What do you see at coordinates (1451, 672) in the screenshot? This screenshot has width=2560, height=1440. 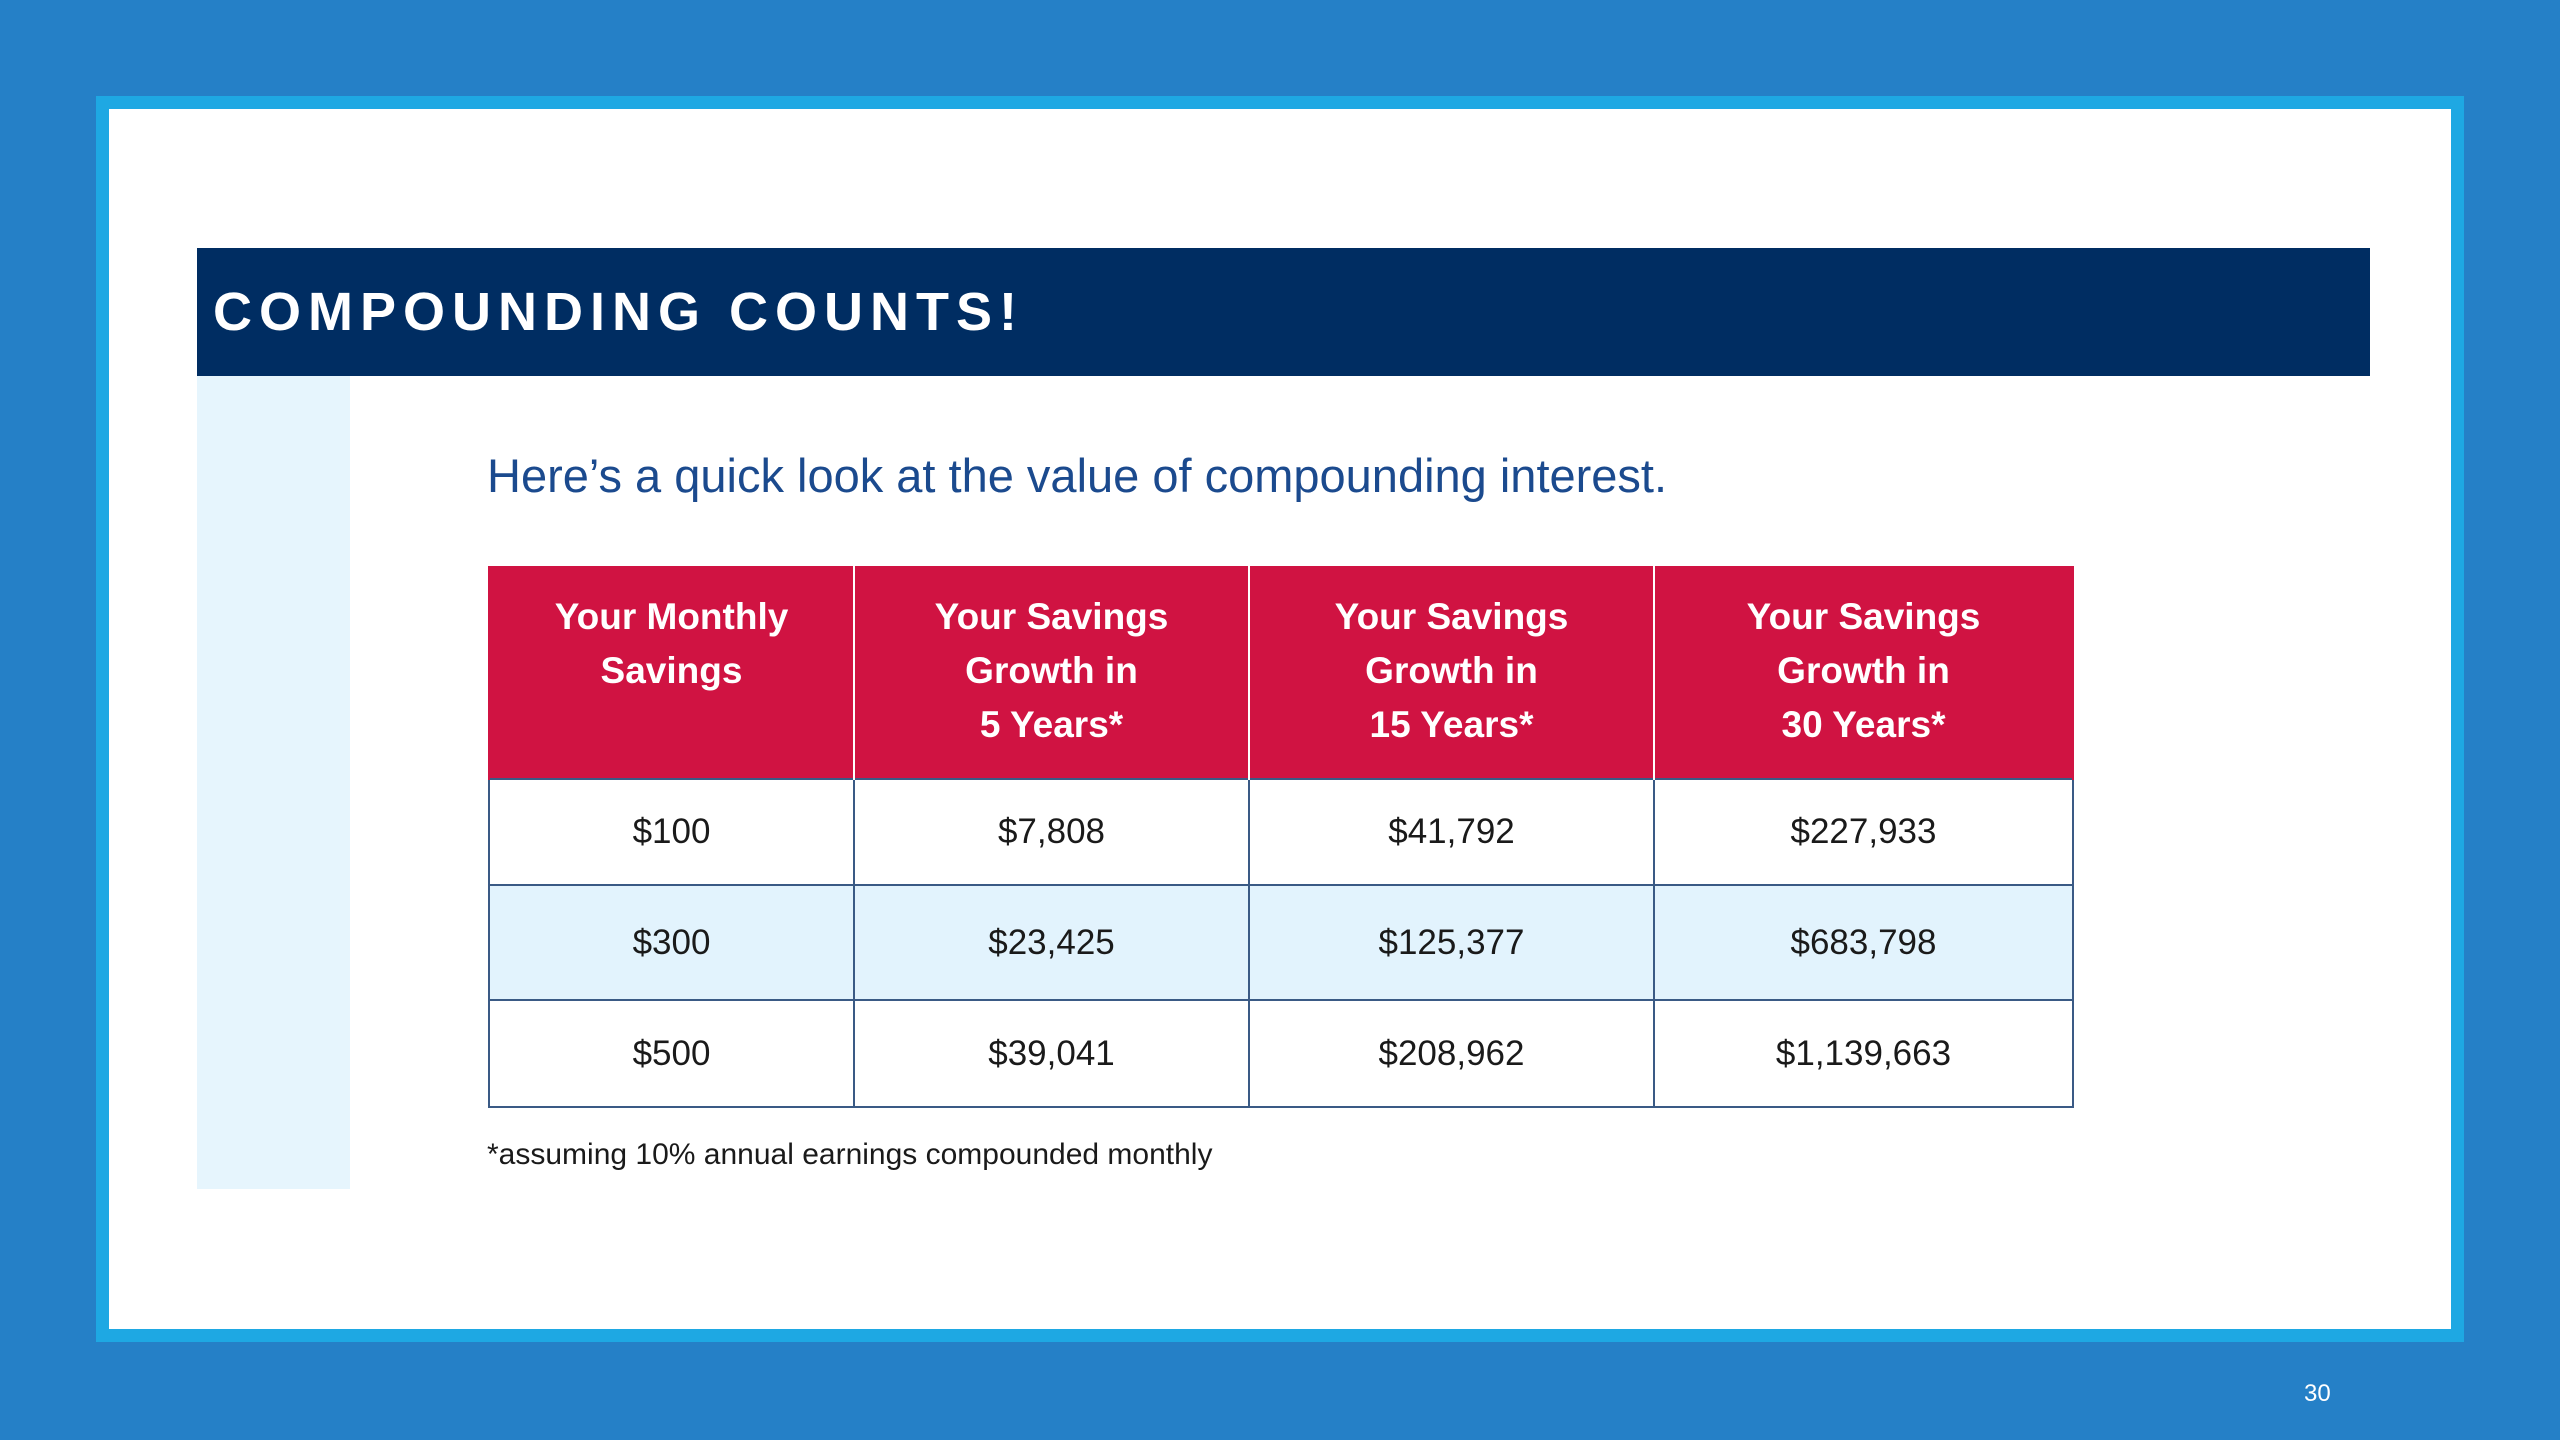 I see `header-growth-15-years: Your Savings Growth in 15 Years*` at bounding box center [1451, 672].